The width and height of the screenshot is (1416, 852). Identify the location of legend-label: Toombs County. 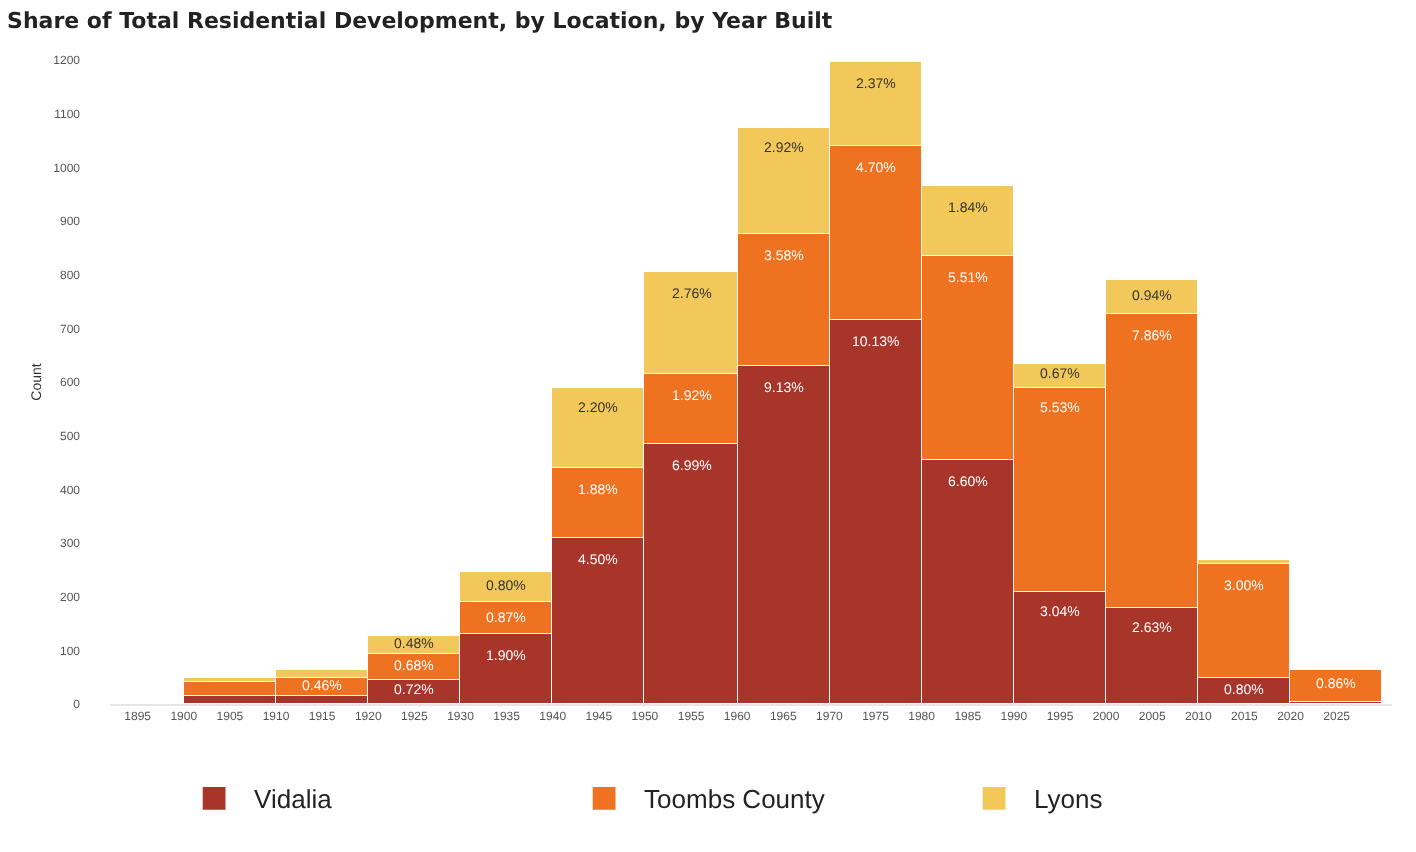
(735, 799).